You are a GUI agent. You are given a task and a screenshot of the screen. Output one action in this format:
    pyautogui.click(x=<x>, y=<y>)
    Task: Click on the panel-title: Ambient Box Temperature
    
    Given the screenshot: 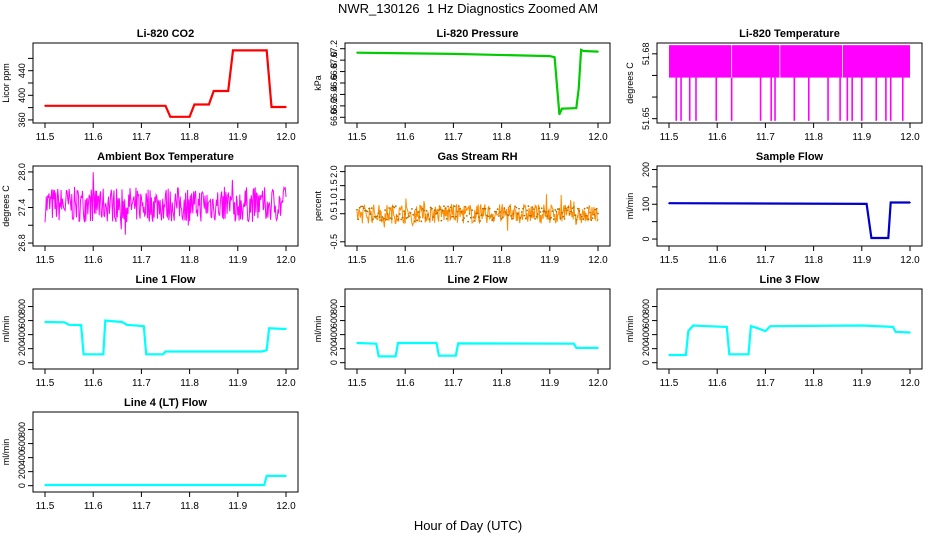 What is the action you would take?
    pyautogui.click(x=165, y=157)
    